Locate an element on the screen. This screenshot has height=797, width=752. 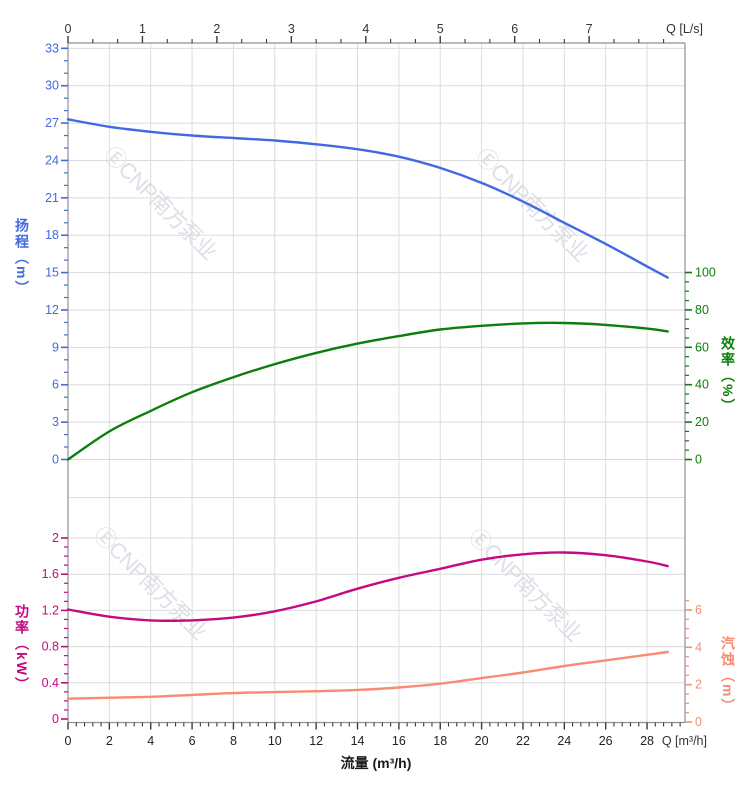
head-tick-label: 15 is located at coordinates (52, 273).